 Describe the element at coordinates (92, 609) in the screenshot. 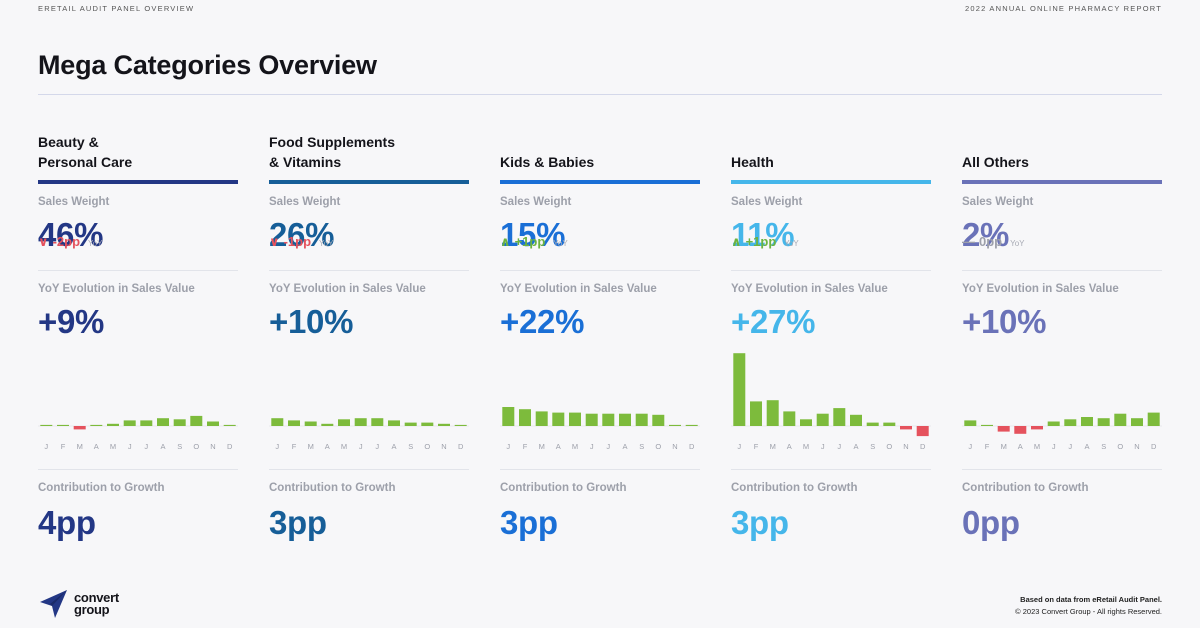

I see `logo-line-2: group` at that location.